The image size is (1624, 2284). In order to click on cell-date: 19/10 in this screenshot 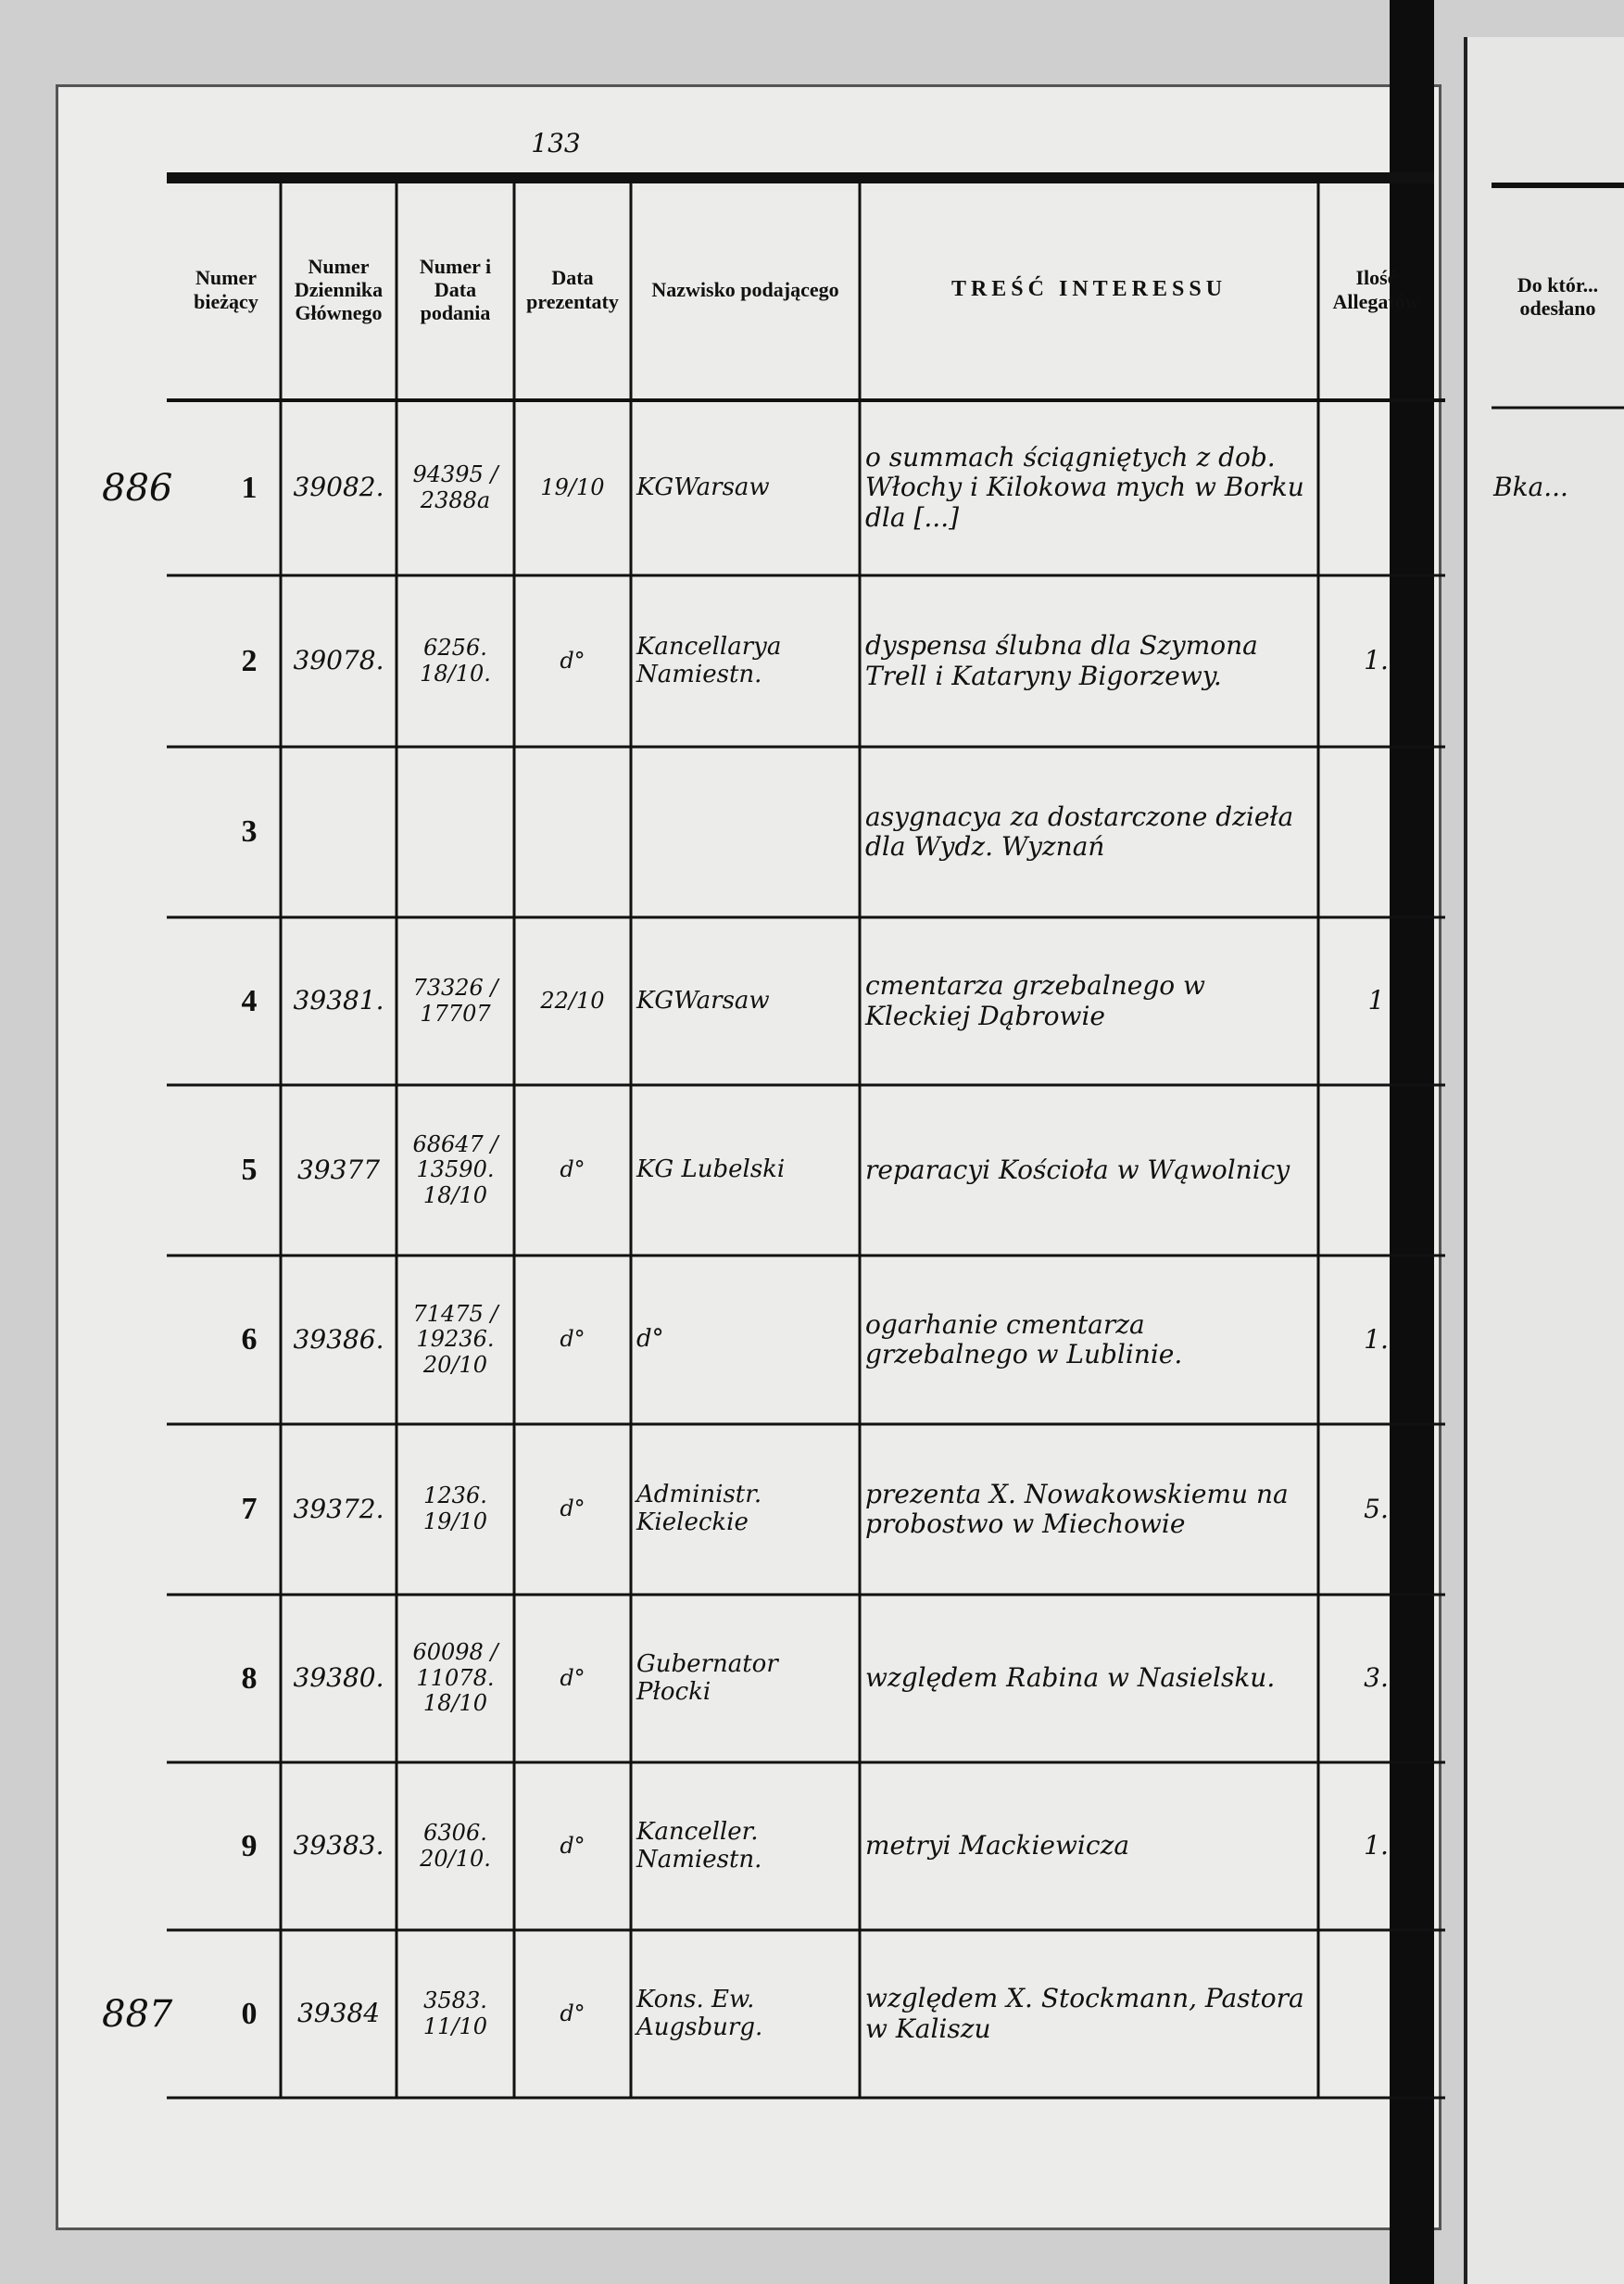, I will do `click(572, 486)`.